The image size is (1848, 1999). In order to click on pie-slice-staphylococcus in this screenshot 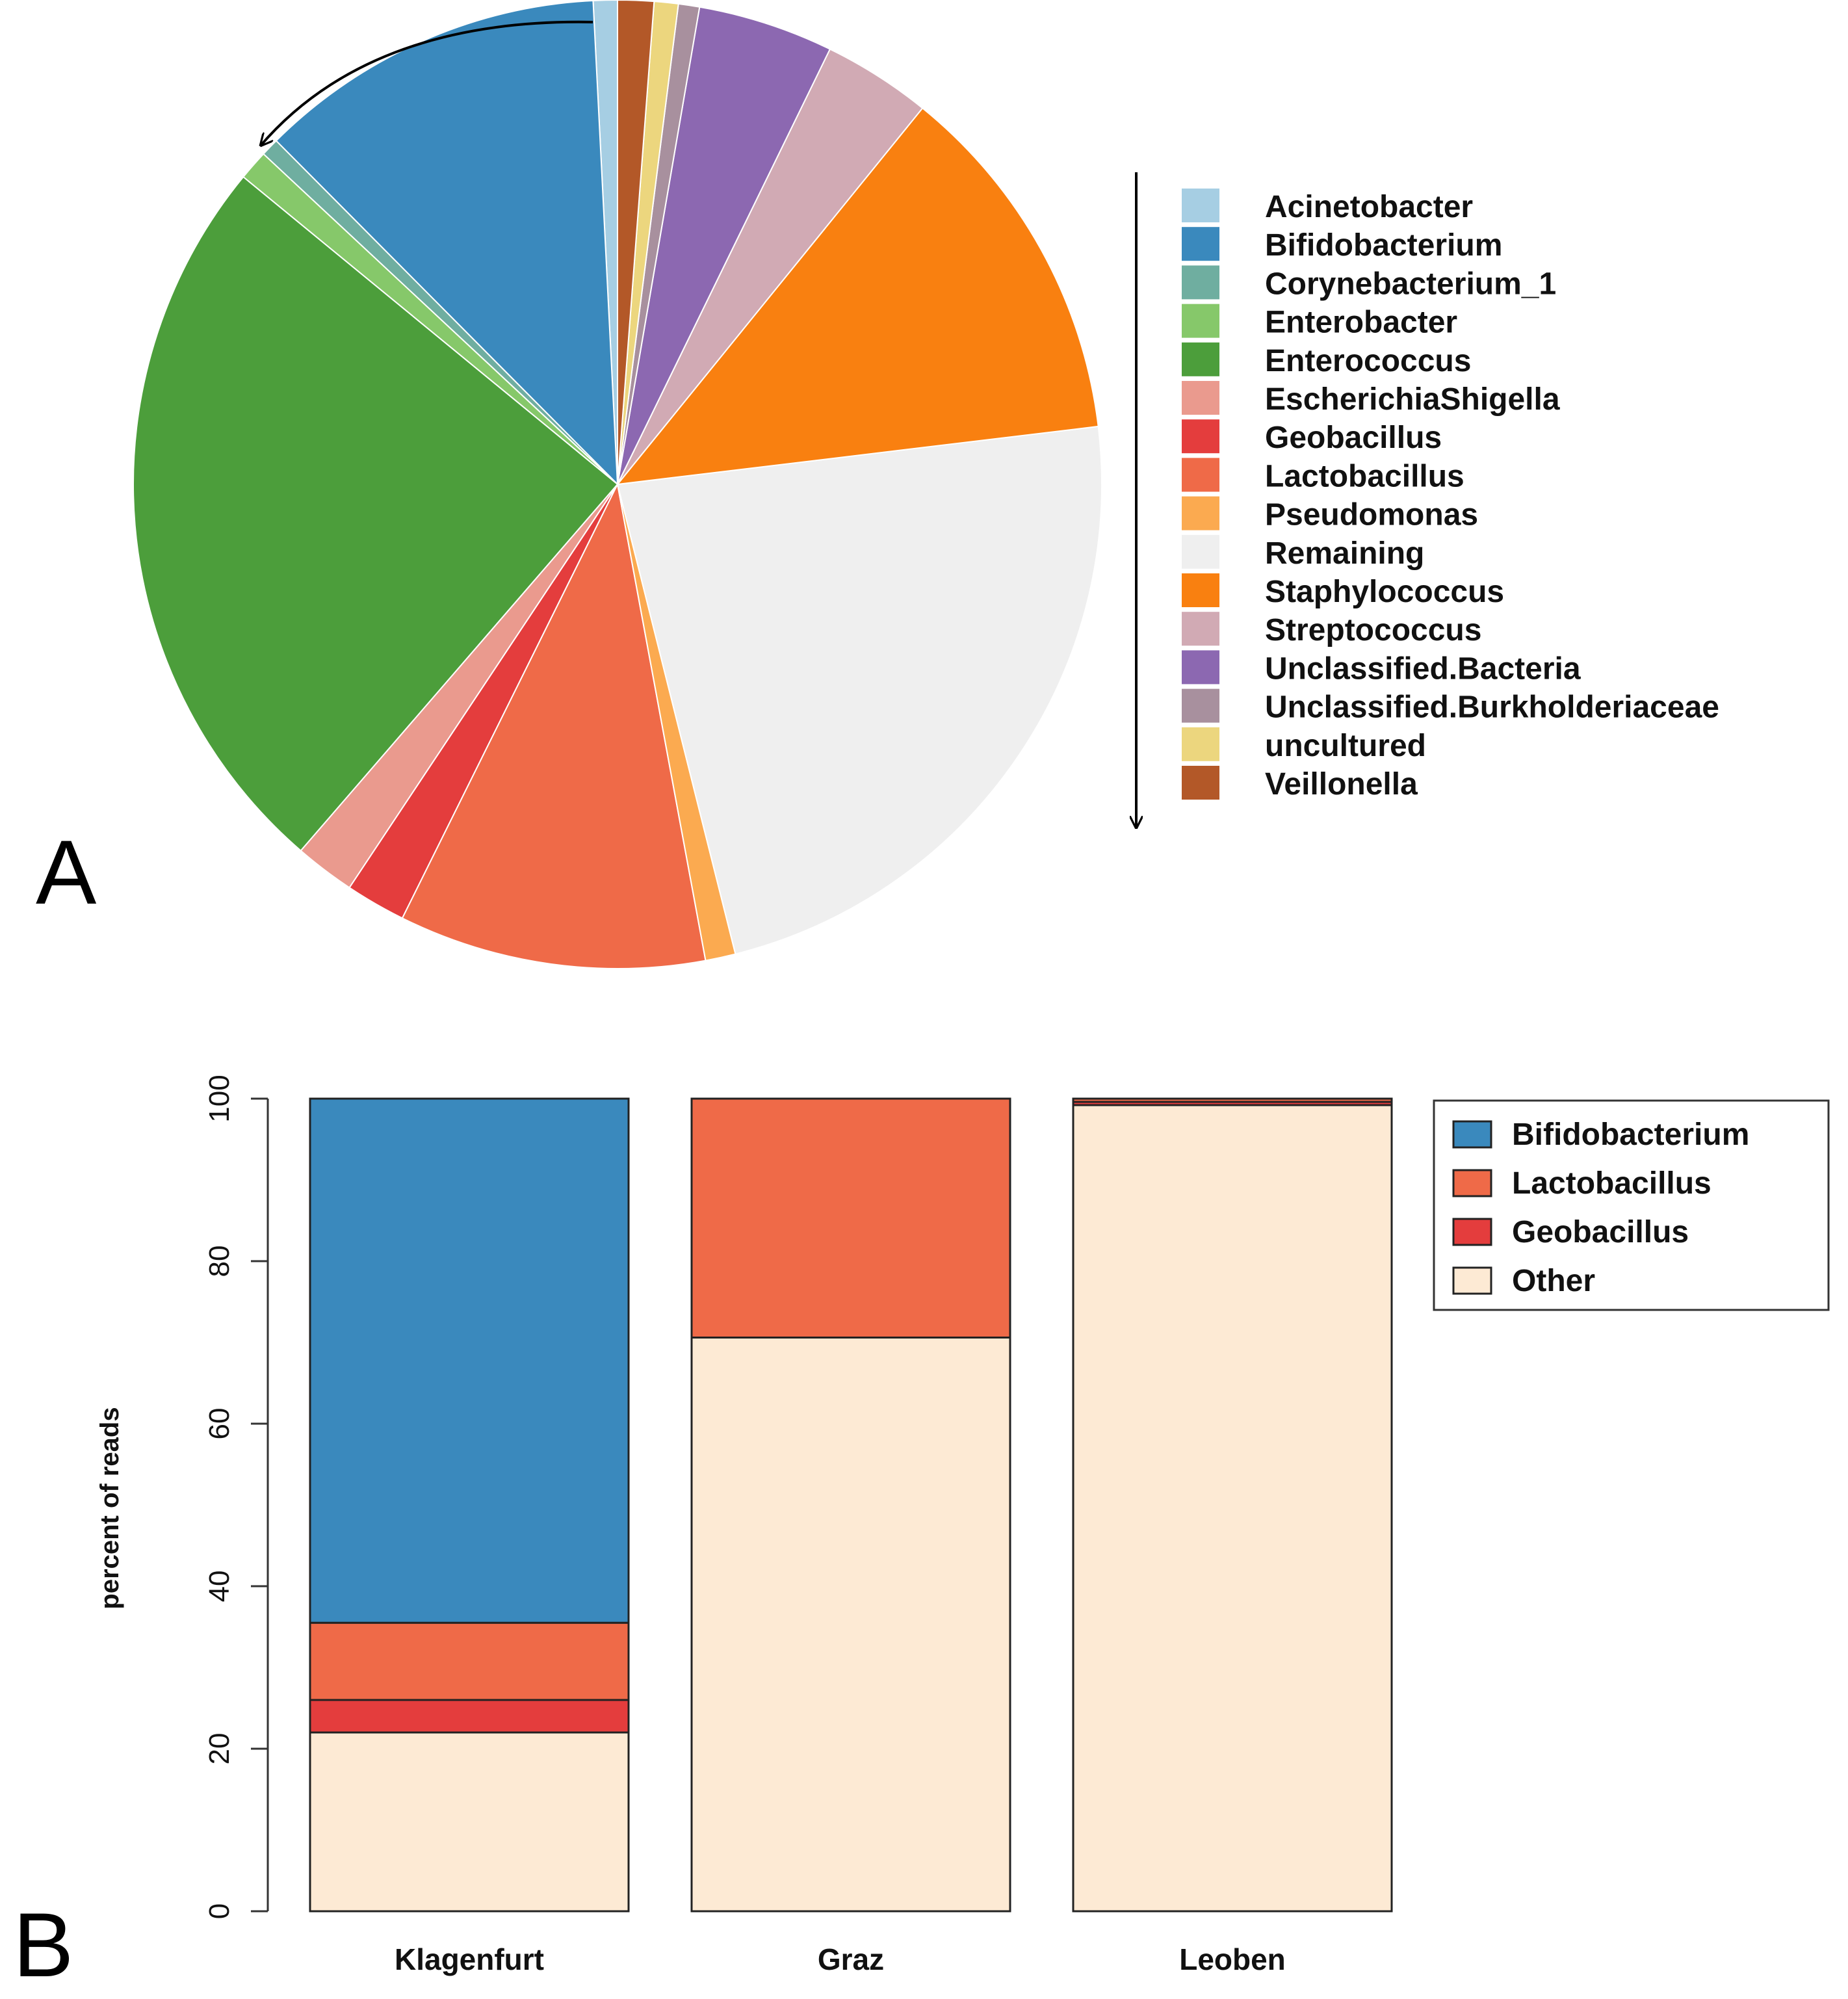, I will do `click(857, 296)`.